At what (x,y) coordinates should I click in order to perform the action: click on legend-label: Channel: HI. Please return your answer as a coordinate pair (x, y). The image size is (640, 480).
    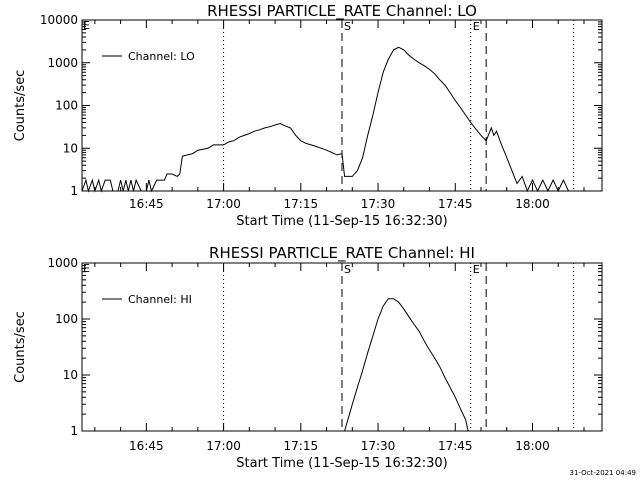
    Looking at the image, I should click on (160, 299).